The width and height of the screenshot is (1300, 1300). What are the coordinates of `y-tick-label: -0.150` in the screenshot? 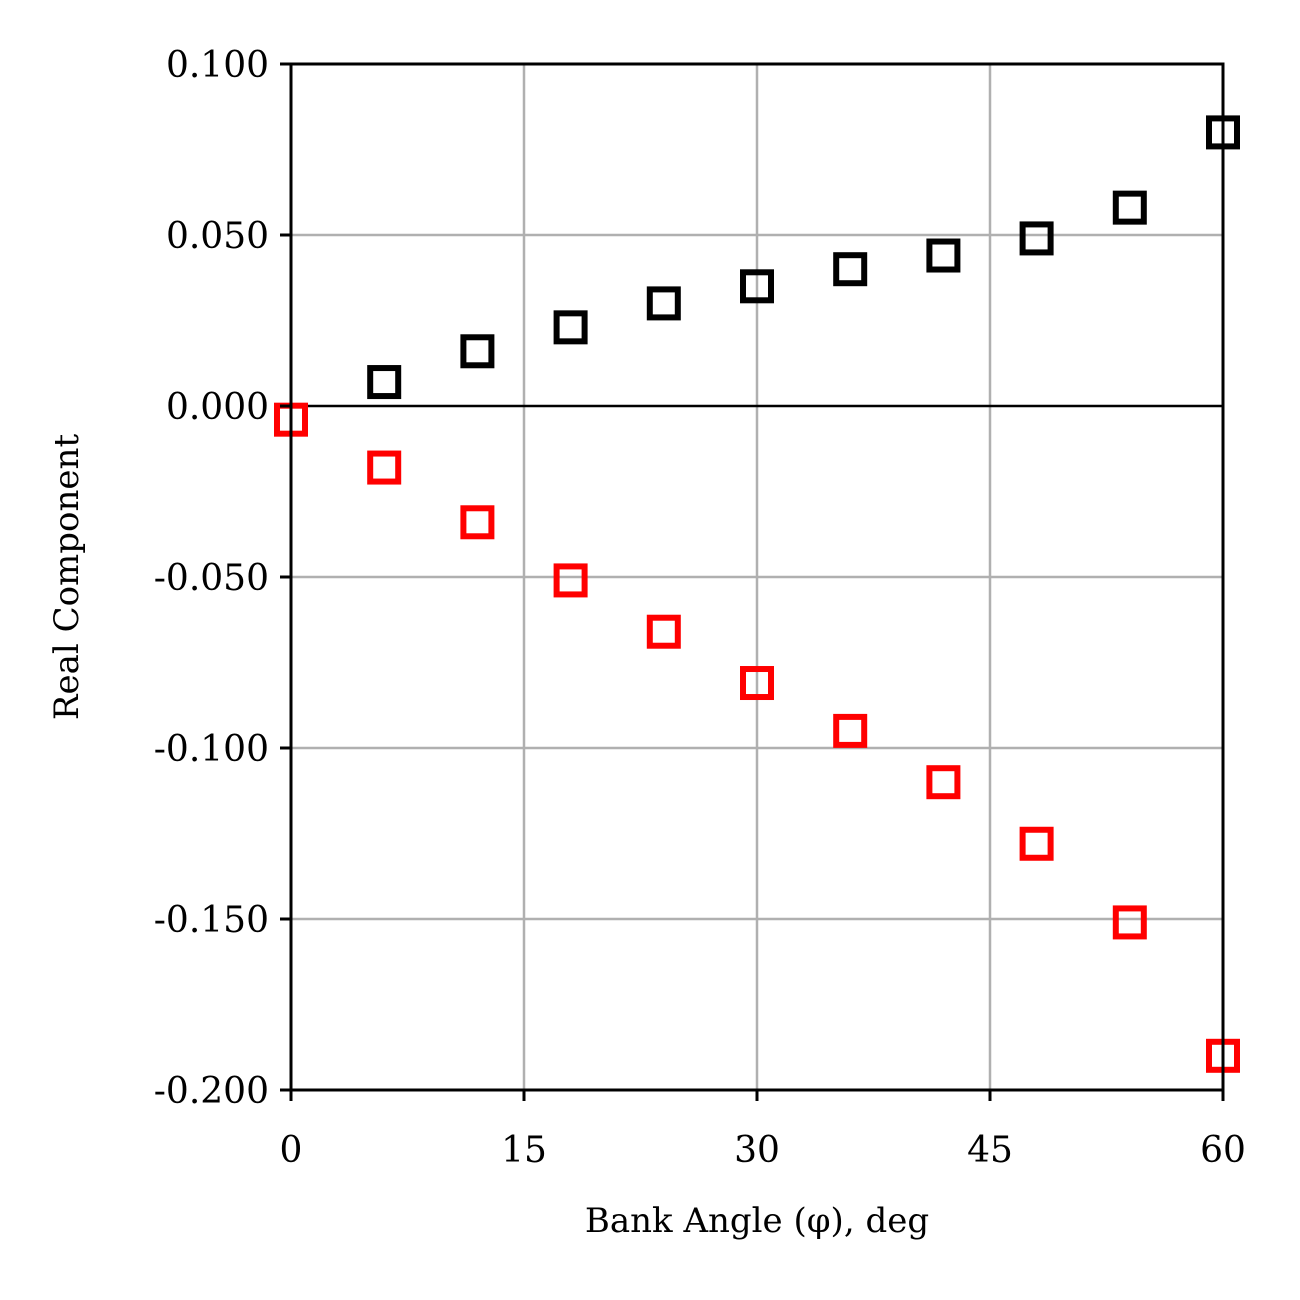 It's located at (211, 920).